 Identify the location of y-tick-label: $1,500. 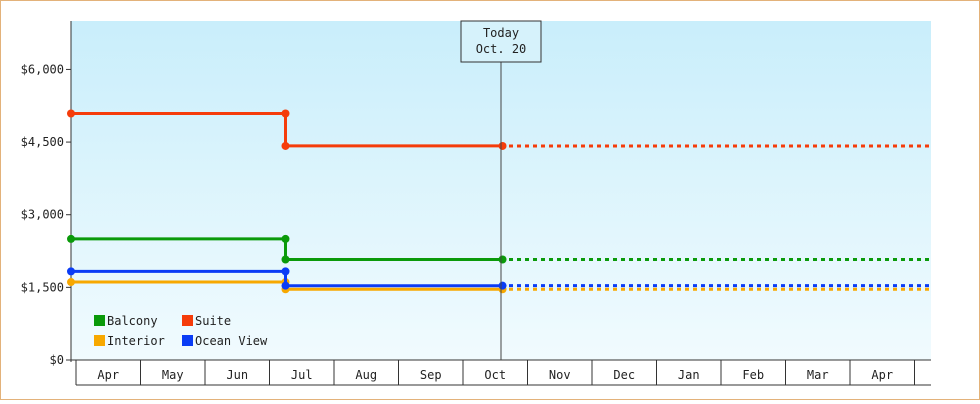
(42, 287).